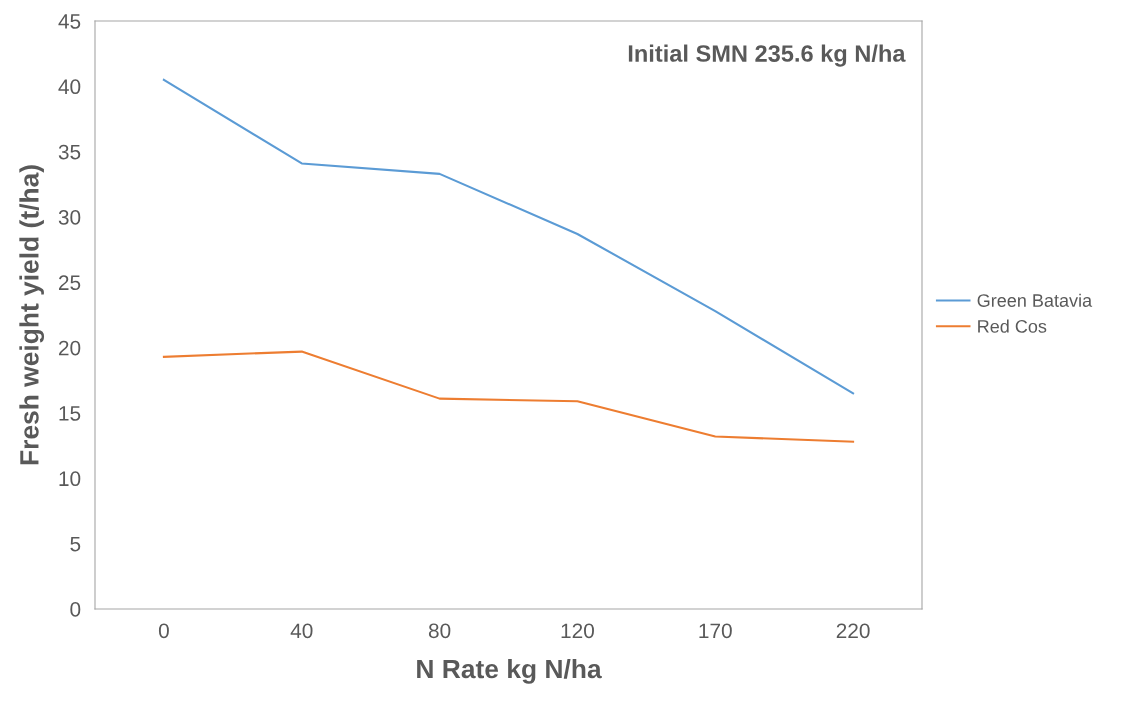 The width and height of the screenshot is (1122, 702). I want to click on x-tick-label: 40, so click(301, 631).